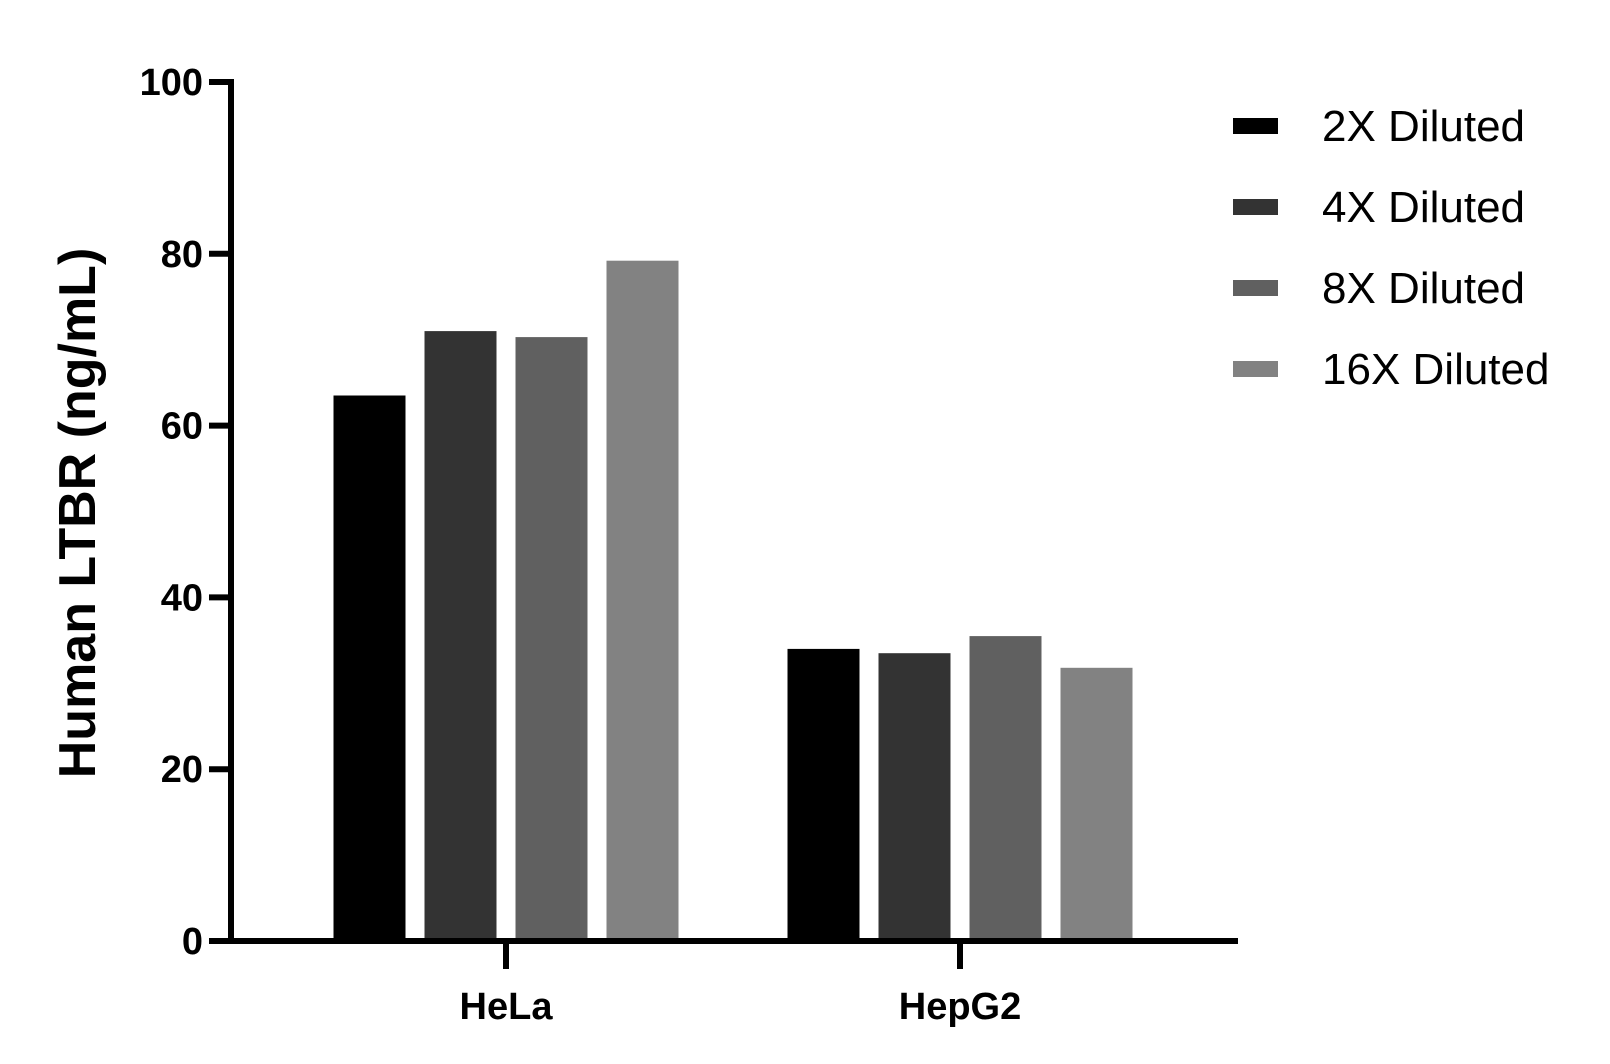 This screenshot has width=1610, height=1064. I want to click on y-axis-title: Human LTBR (ng/mL), so click(78, 513).